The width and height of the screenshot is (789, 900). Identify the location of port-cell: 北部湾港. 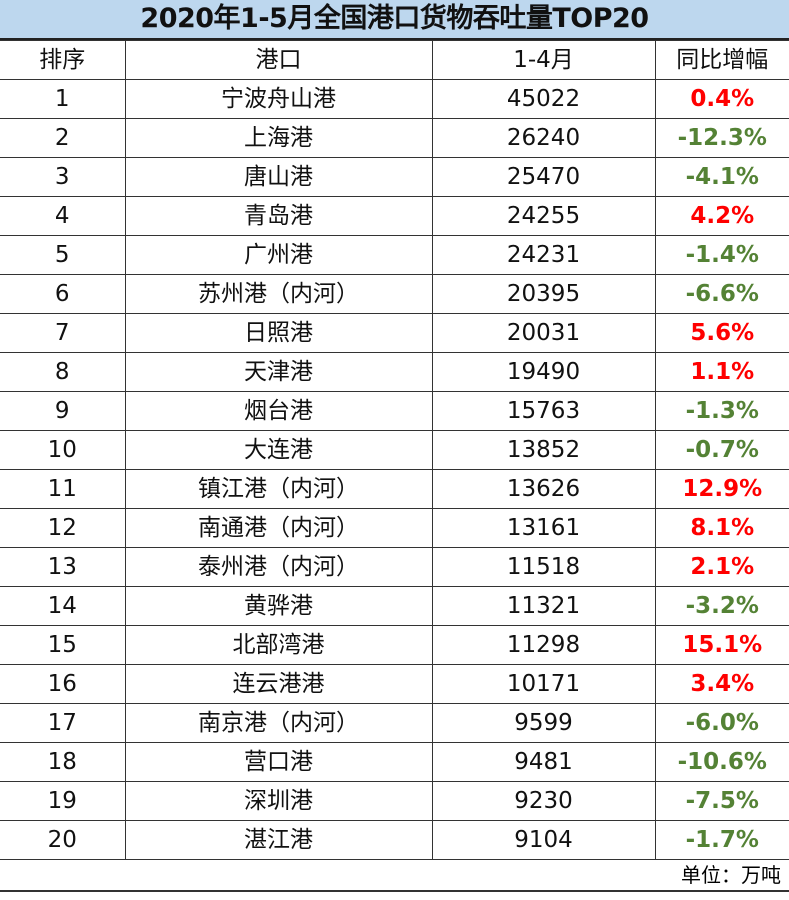
(278, 645).